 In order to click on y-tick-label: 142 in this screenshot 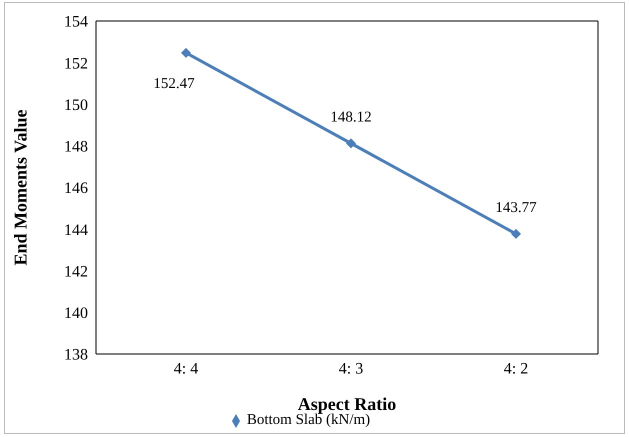, I will do `click(76, 271)`.